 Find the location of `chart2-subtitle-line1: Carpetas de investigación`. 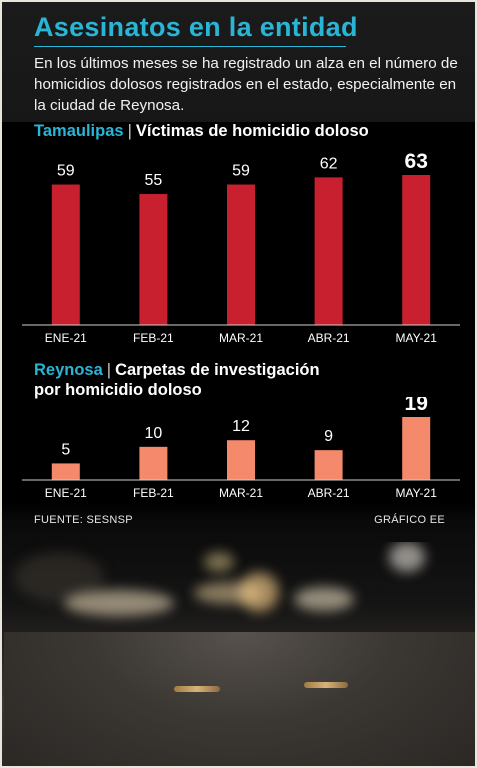

chart2-subtitle-line1: Carpetas de investigación is located at coordinates (217, 370).